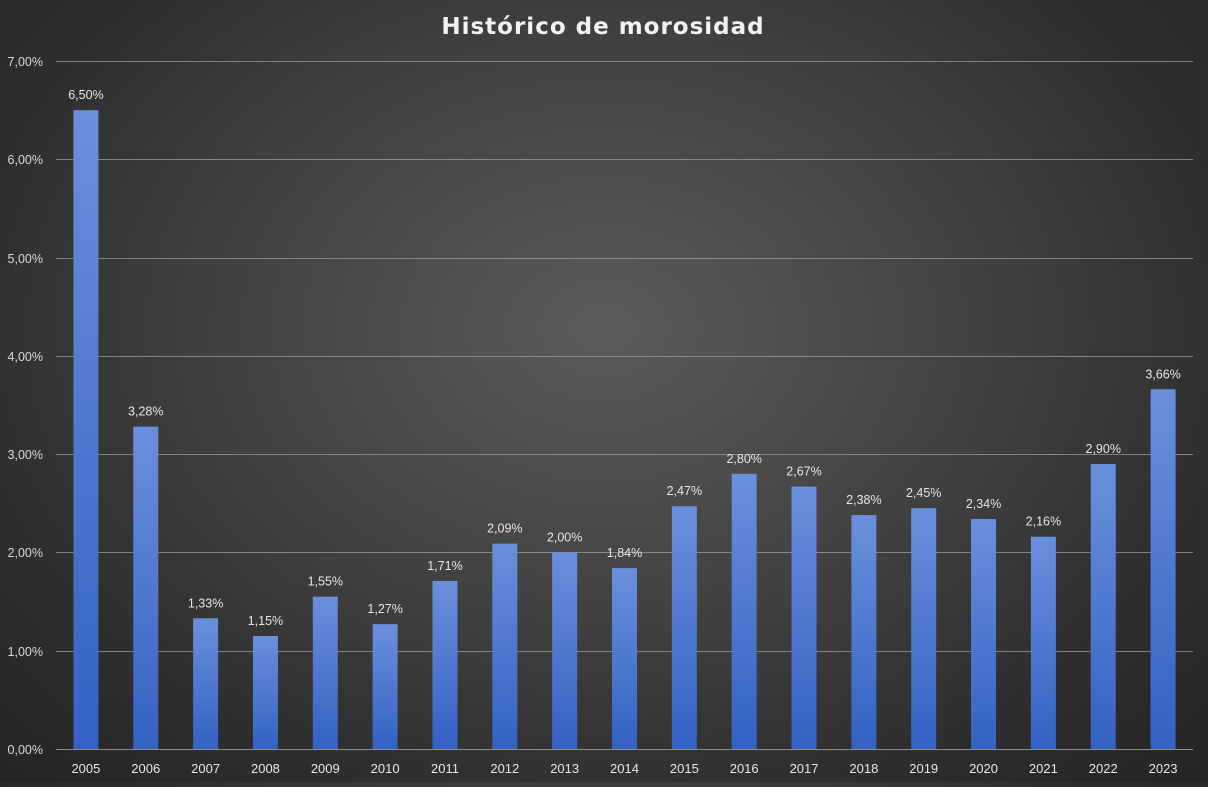  Describe the element at coordinates (1043, 642) in the screenshot. I see `bar-2021` at that location.